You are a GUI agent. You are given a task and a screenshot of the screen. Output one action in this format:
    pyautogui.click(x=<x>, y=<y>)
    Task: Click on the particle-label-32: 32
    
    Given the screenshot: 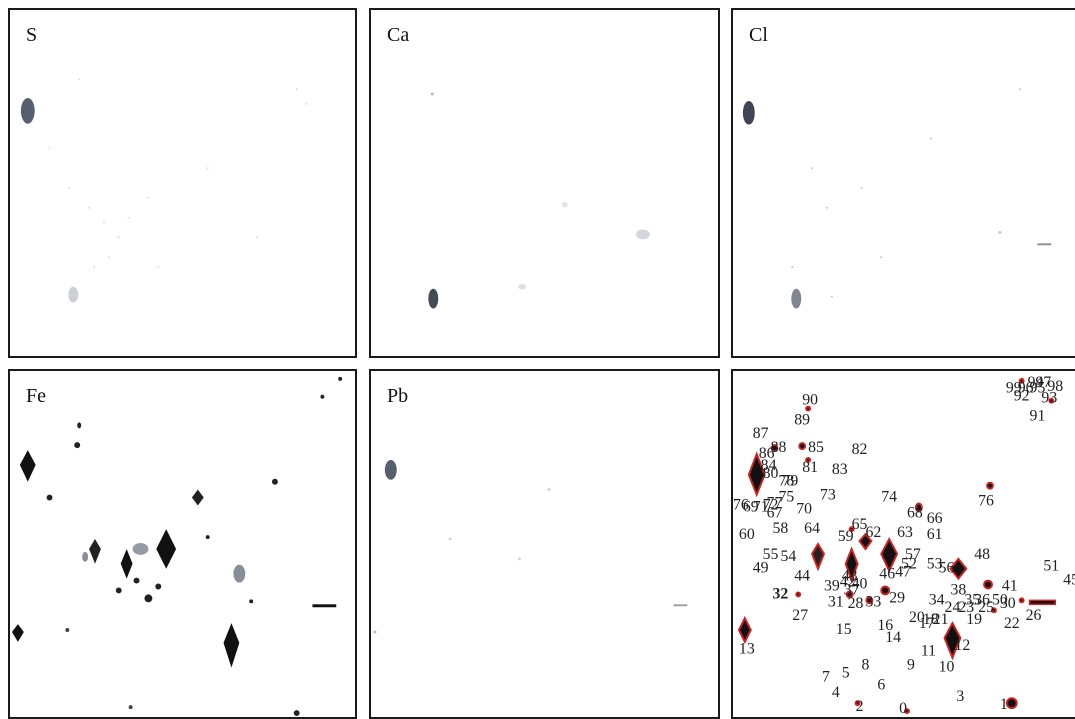 What is the action you would take?
    pyautogui.click(x=781, y=593)
    